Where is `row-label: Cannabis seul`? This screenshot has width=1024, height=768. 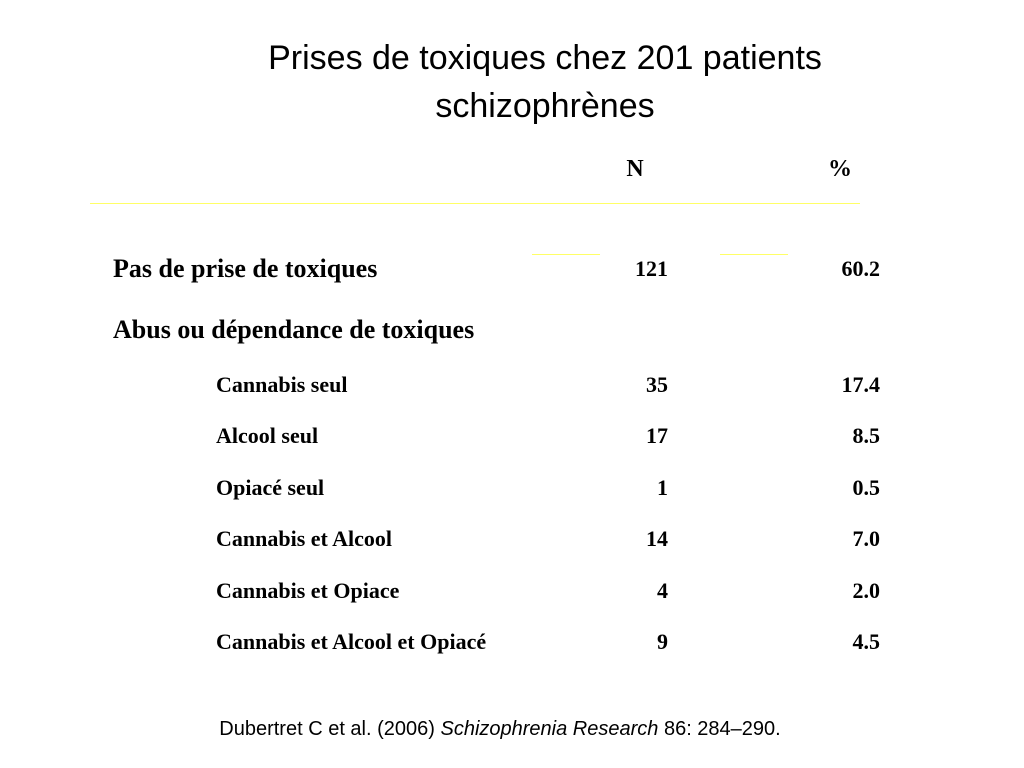
row-label: Cannabis seul is located at coordinates (282, 384).